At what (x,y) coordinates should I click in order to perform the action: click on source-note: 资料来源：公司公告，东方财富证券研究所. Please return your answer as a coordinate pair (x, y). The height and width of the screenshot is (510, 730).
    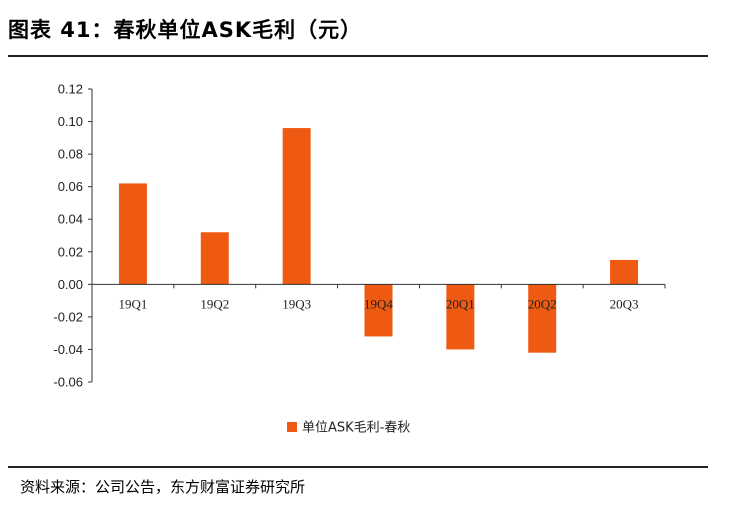
    Looking at the image, I should click on (163, 487).